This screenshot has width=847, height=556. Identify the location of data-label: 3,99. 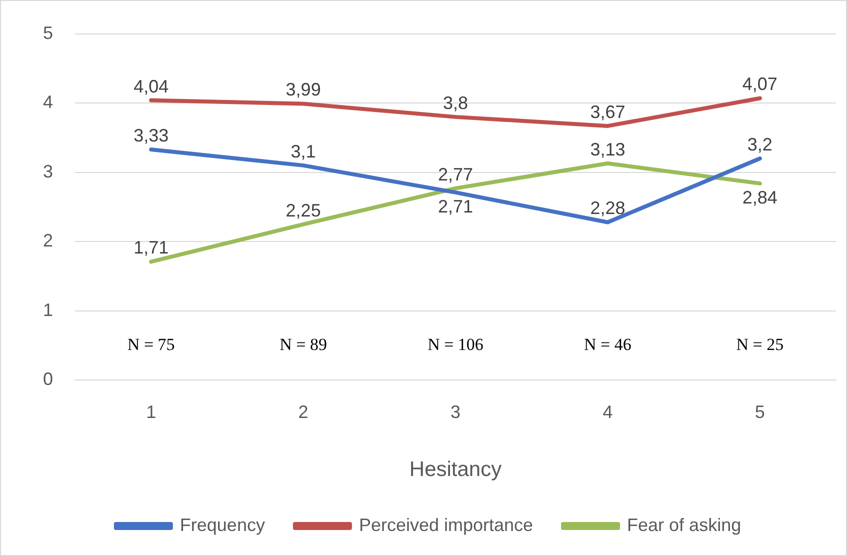
(303, 90).